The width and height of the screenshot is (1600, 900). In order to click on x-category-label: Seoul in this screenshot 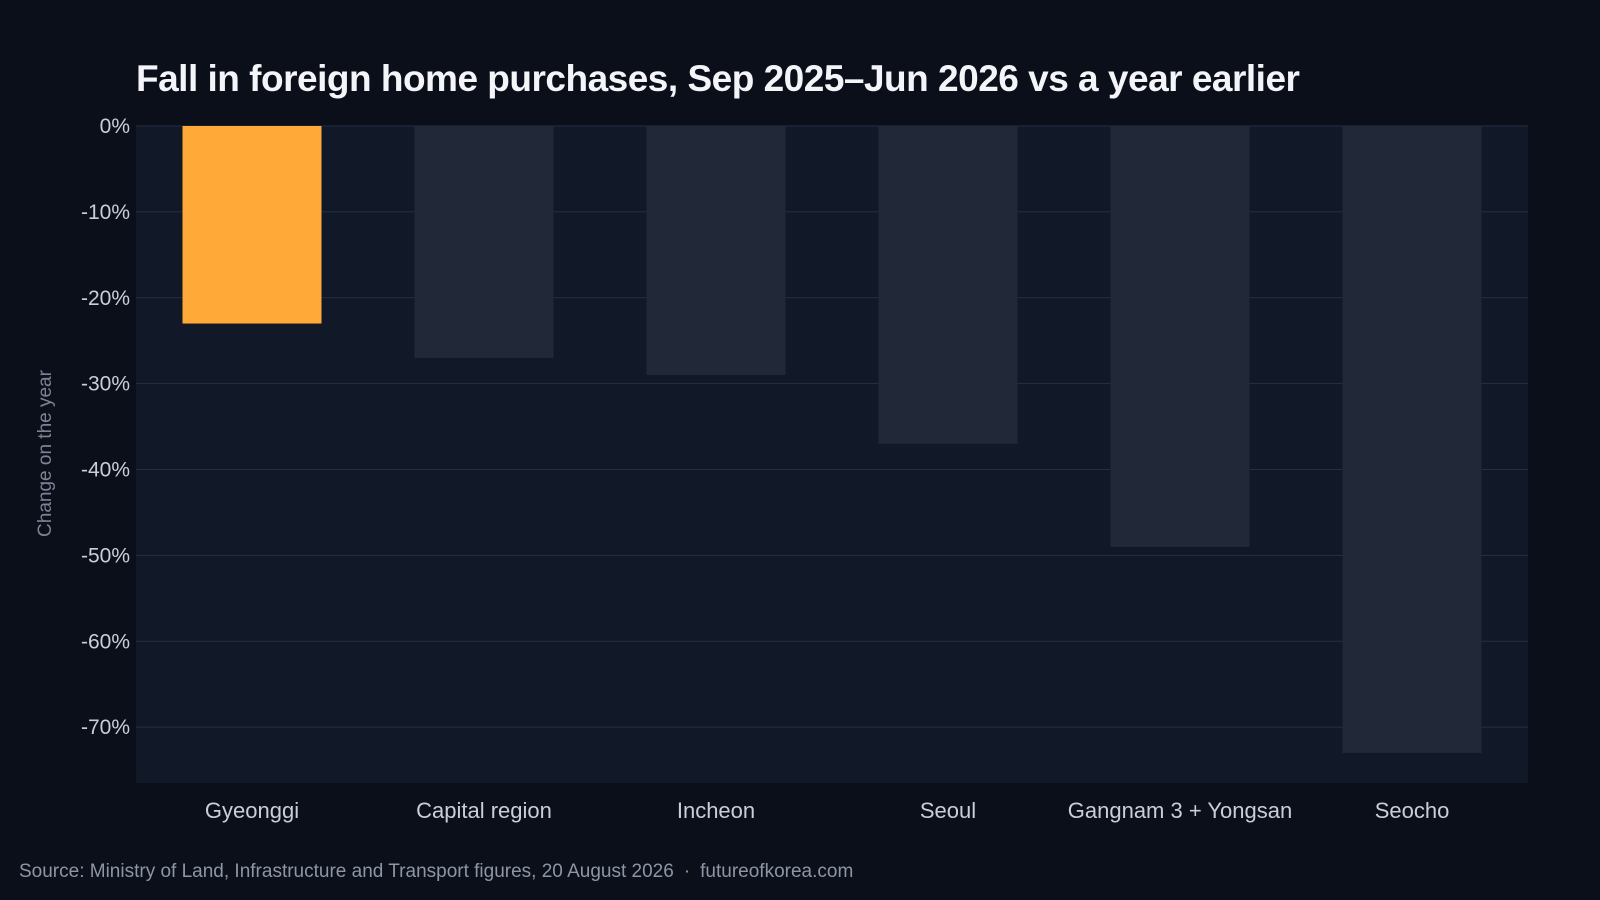, I will do `click(948, 810)`.